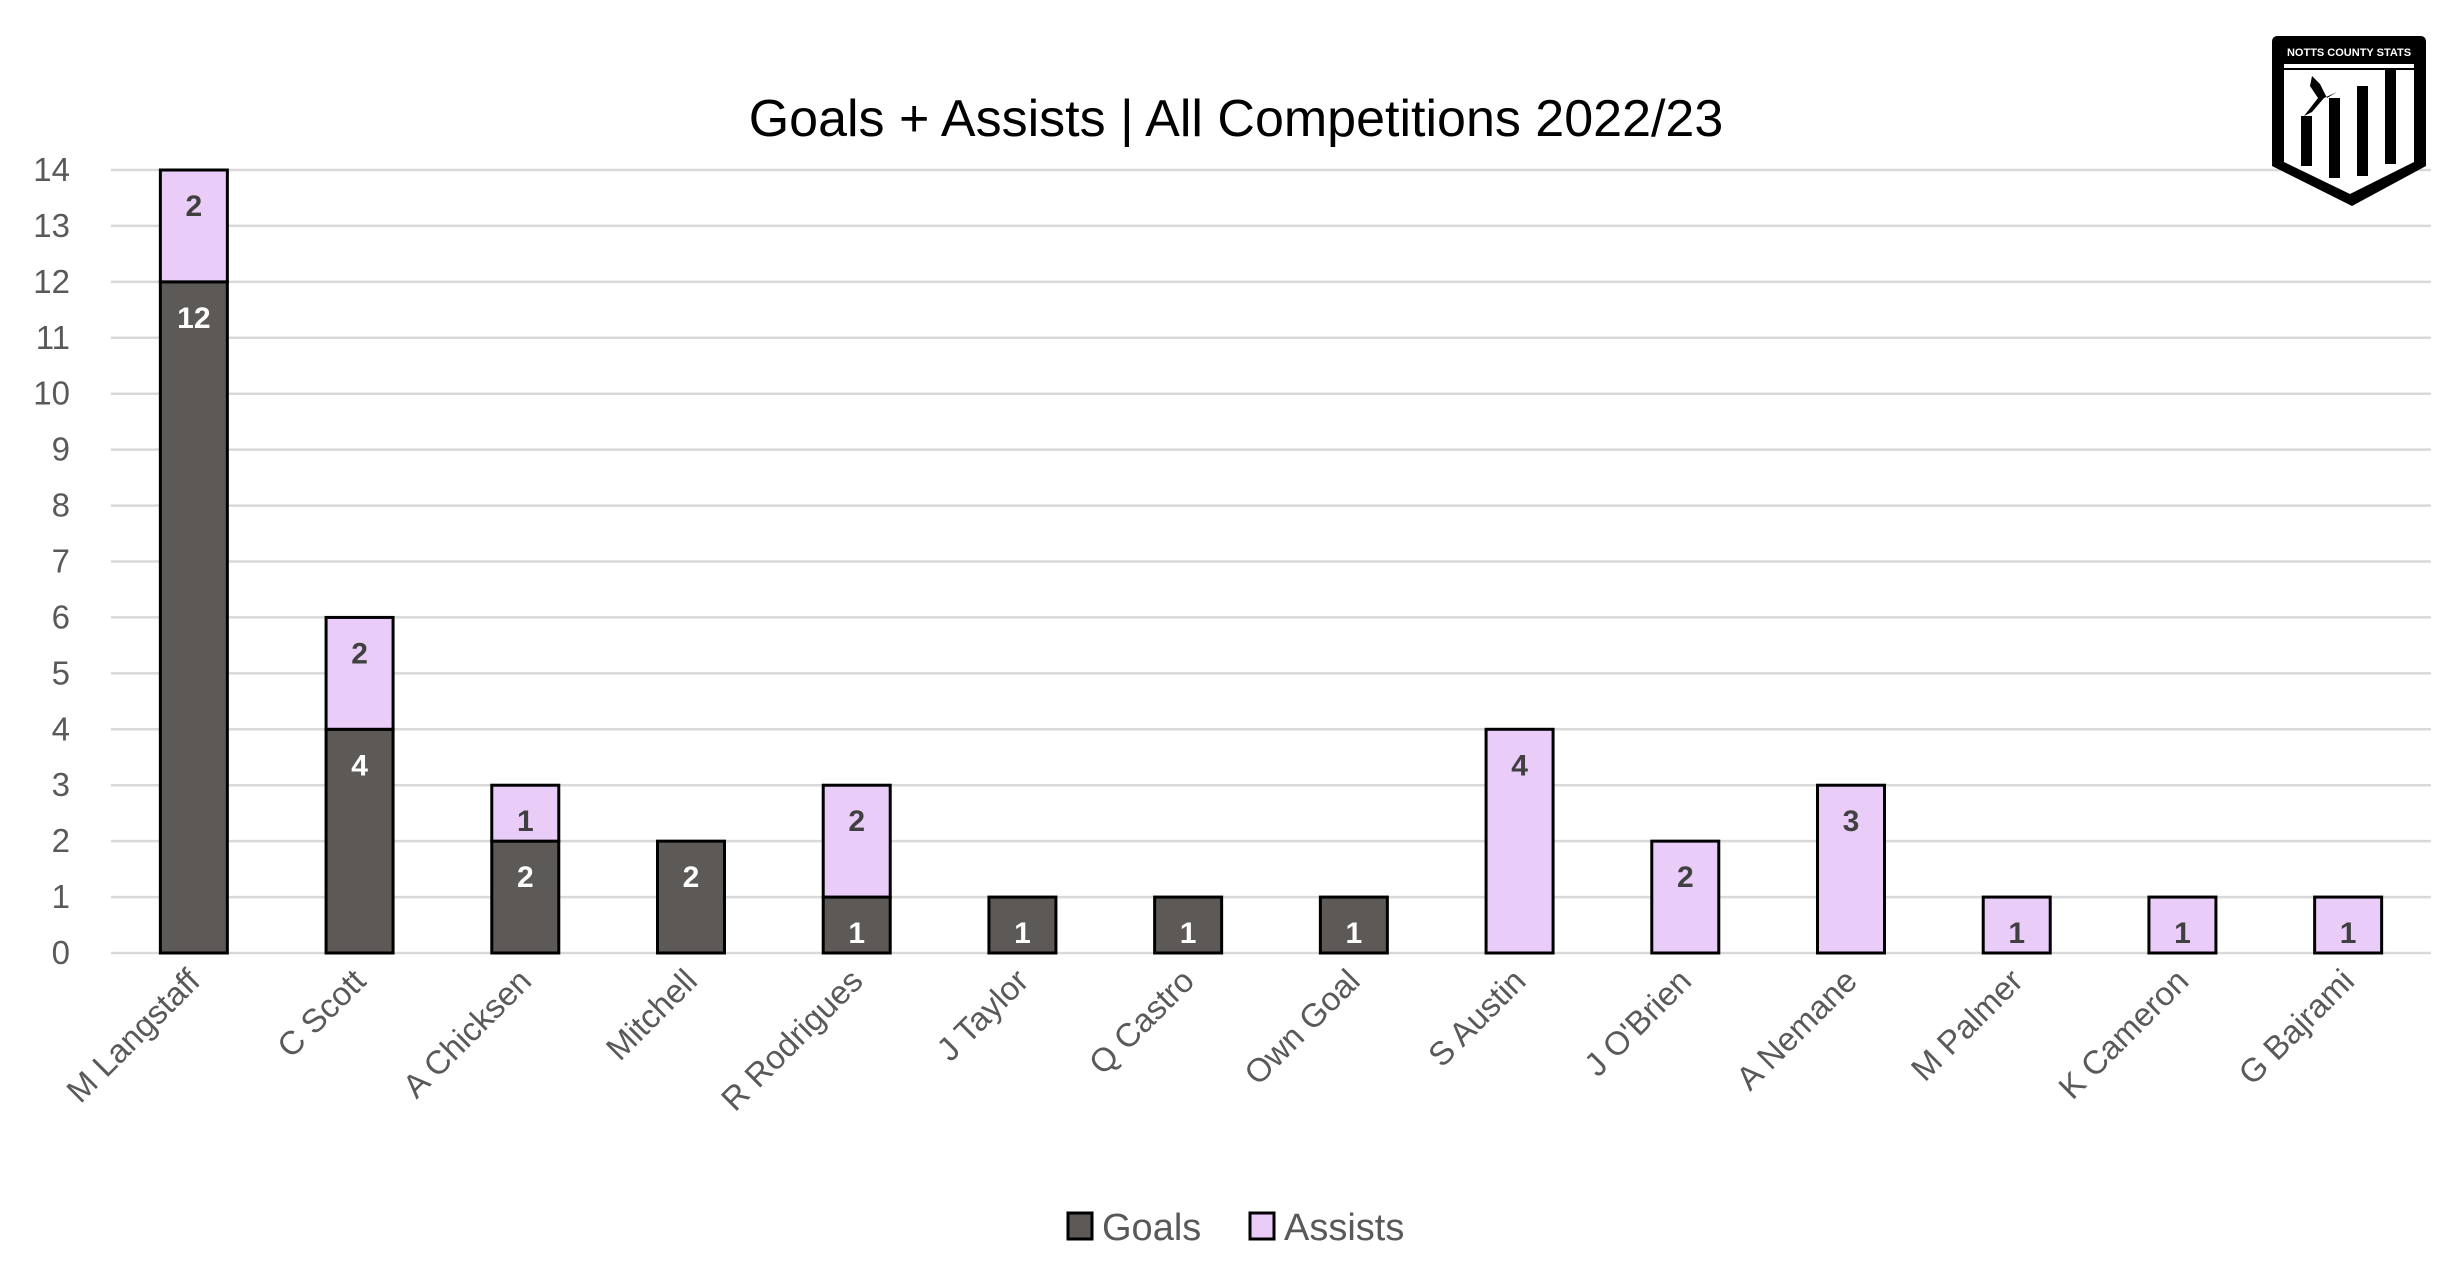  What do you see at coordinates (651, 1014) in the screenshot?
I see `x-tick-label: Mitchell` at bounding box center [651, 1014].